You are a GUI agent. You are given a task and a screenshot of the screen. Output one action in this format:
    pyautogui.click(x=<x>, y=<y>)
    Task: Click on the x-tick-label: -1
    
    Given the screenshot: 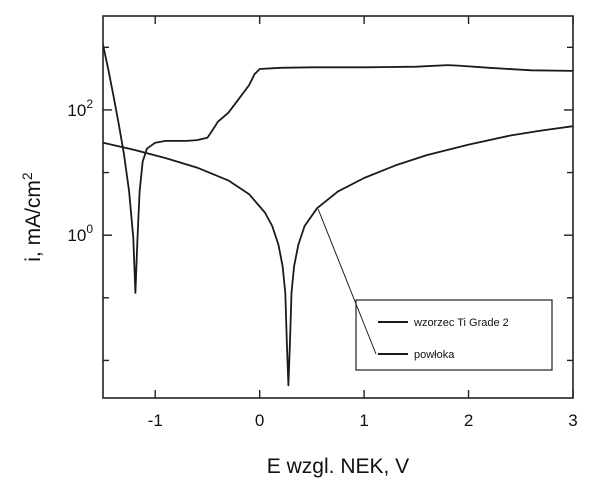 What is the action you would take?
    pyautogui.click(x=155, y=420)
    